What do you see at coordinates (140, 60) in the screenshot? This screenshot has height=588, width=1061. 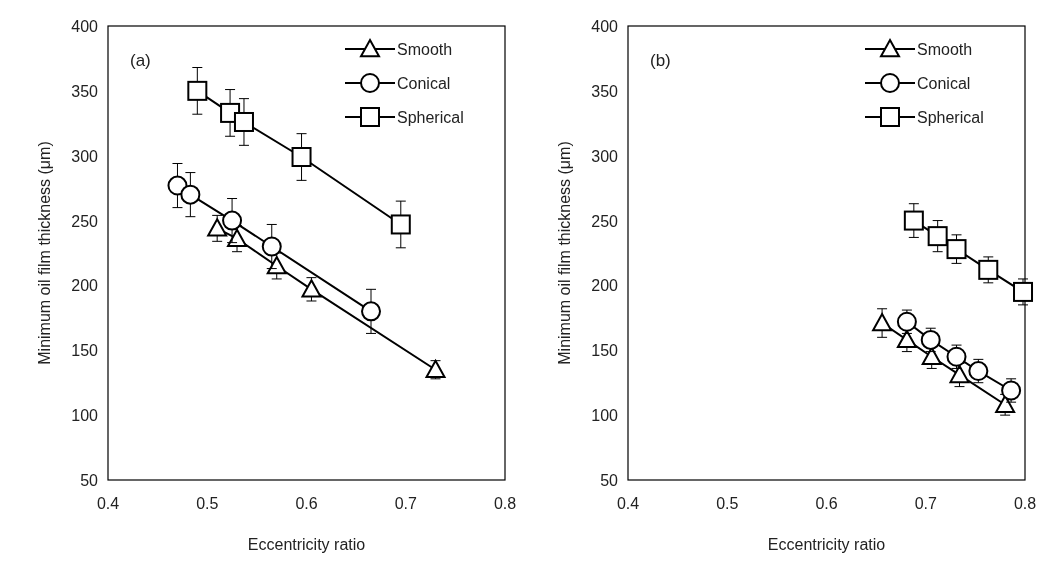 I see `annotation: (a)` at bounding box center [140, 60].